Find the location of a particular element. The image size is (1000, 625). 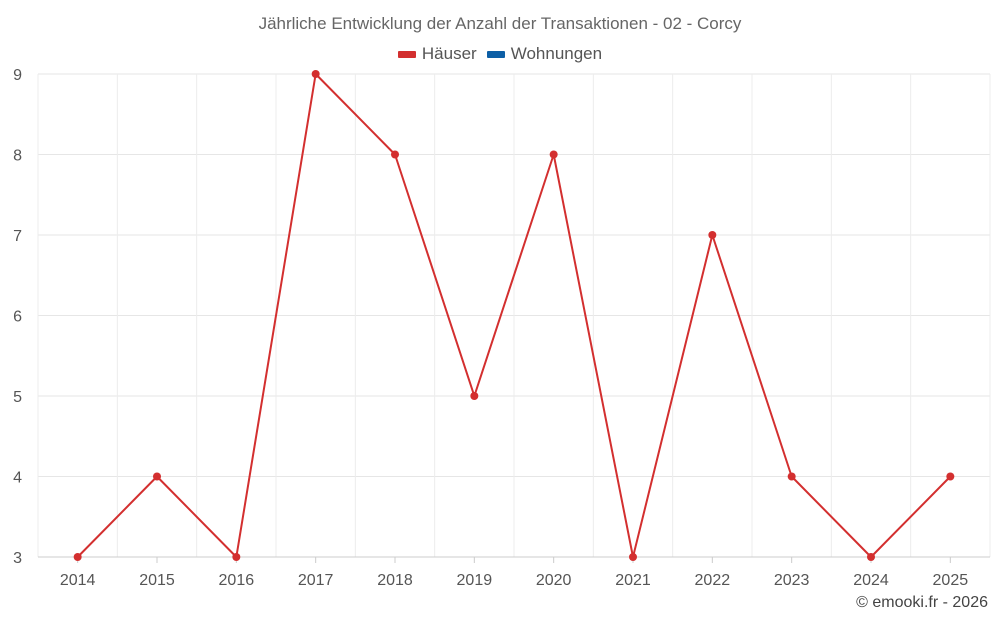

y-tick-label: 6 is located at coordinates (17, 317).